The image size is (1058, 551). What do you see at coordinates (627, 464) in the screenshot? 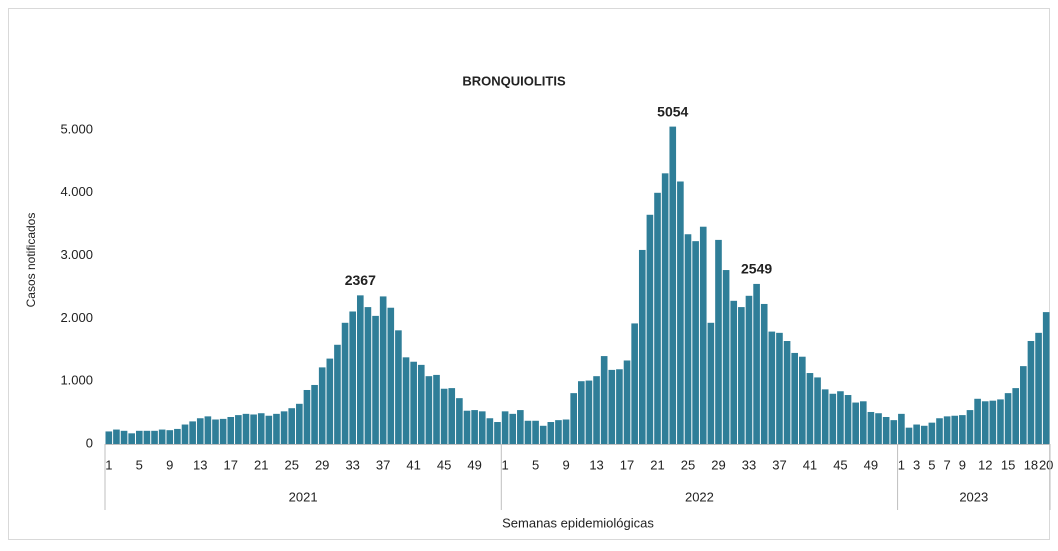
I see `x-tick-label: 17` at bounding box center [627, 464].